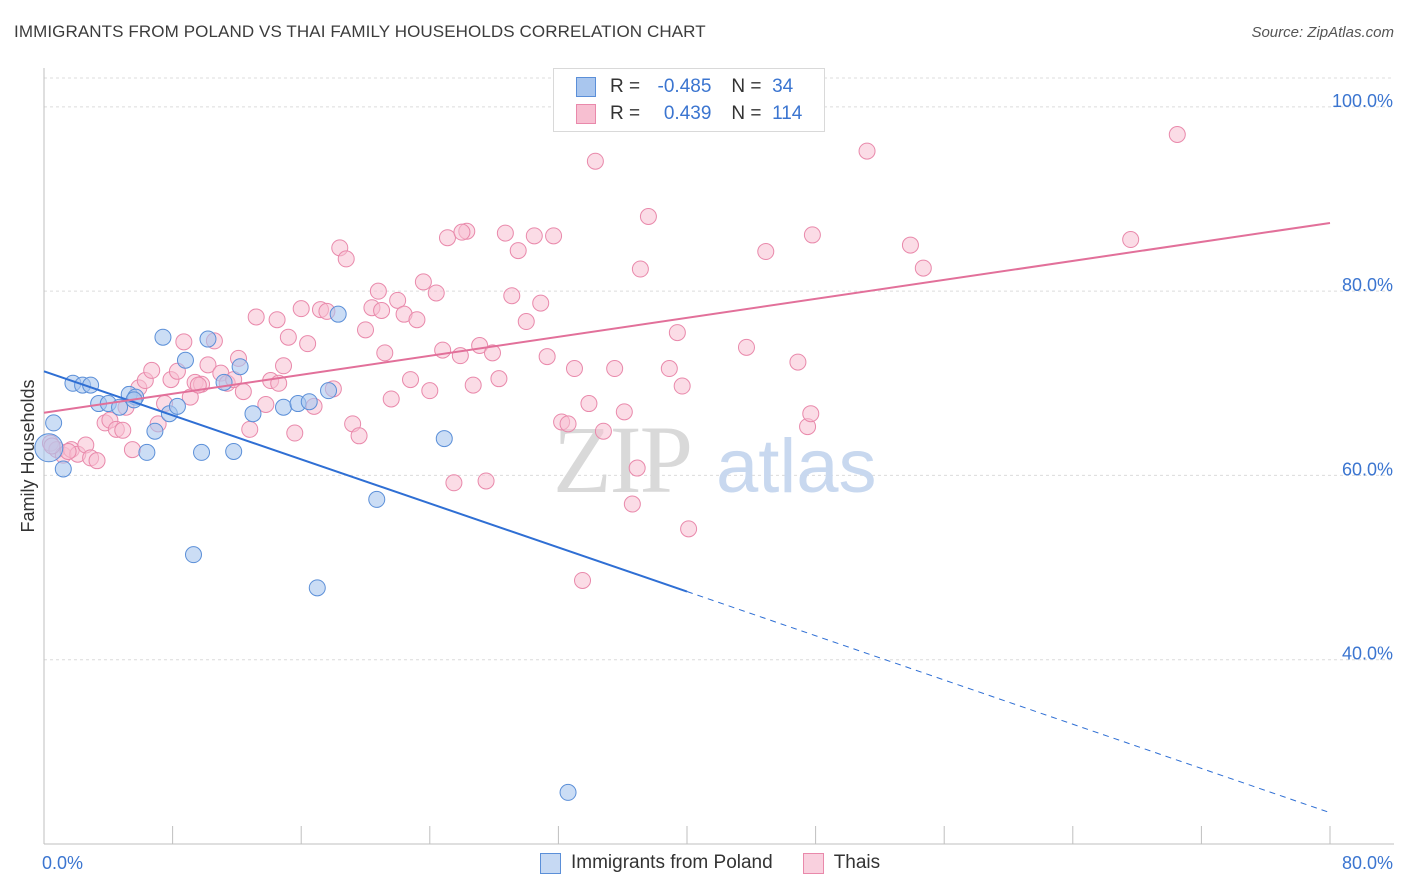  I want to click on stats-legend: R = -0.485 N = 34 R = 0.439 N = 114, so click(689, 100).